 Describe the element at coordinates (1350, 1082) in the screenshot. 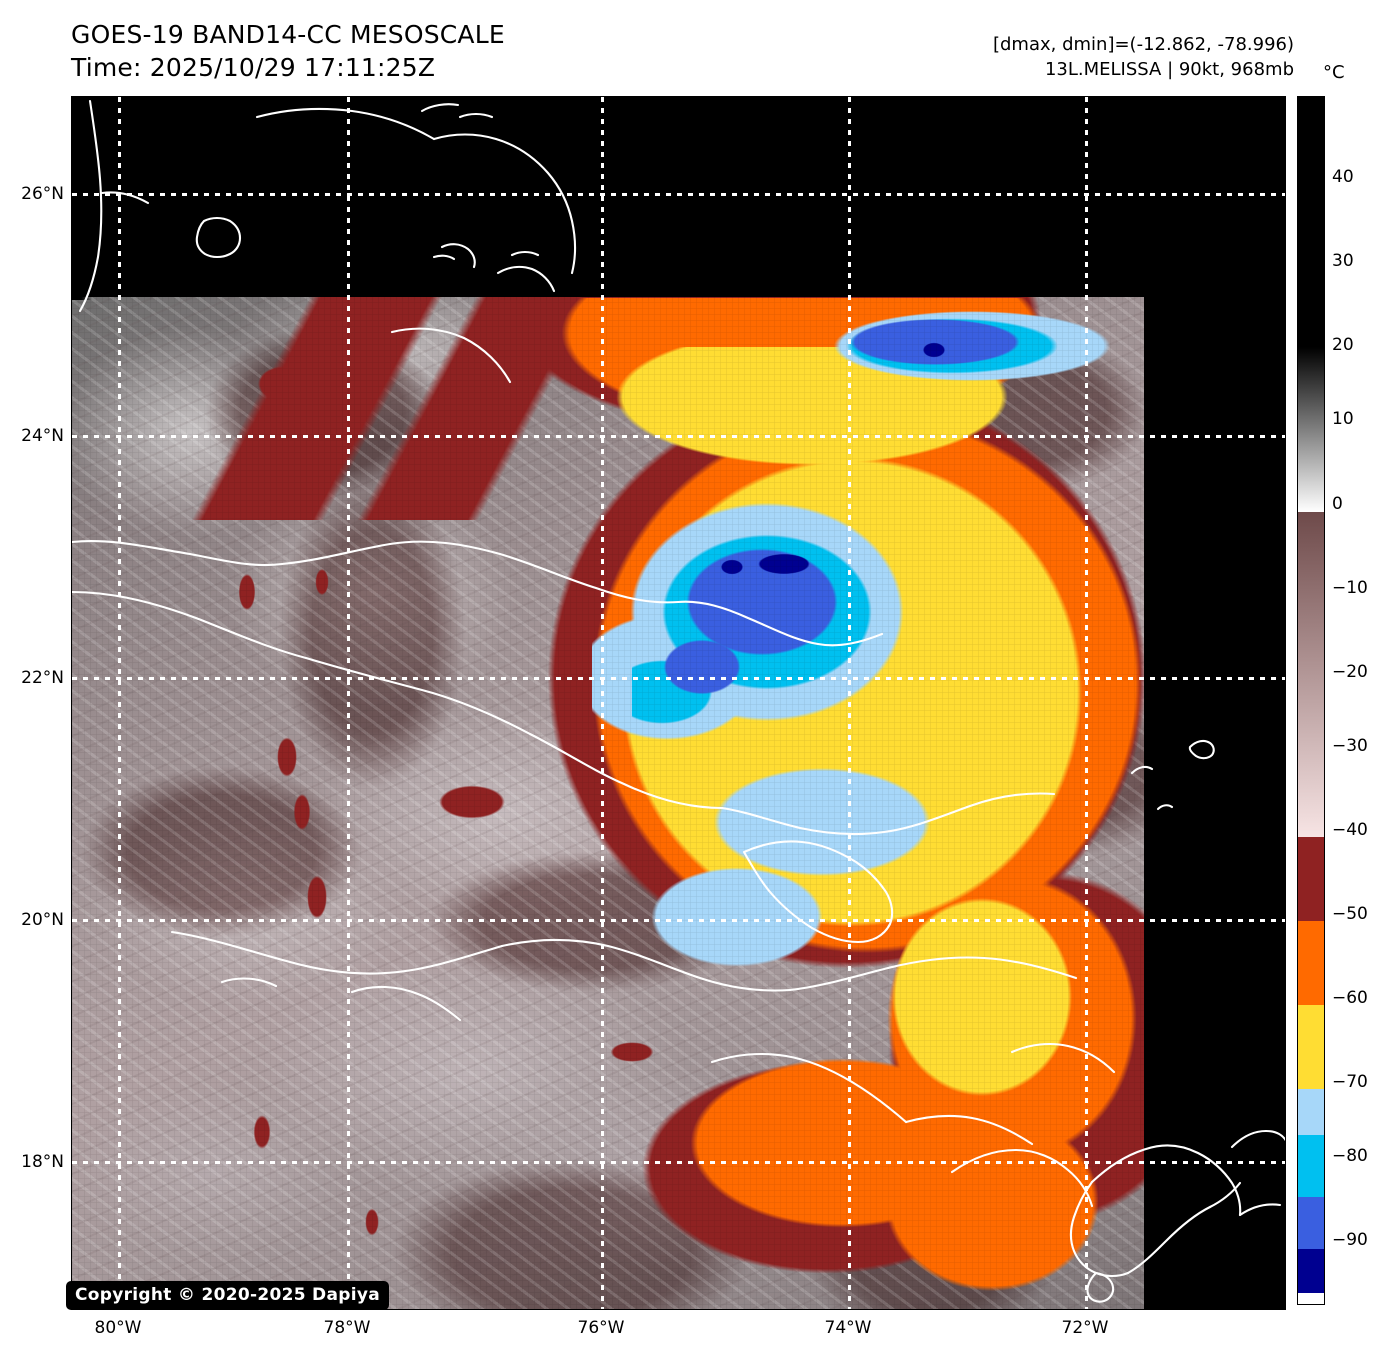

I see `cbar-tick-m70: −70` at that location.